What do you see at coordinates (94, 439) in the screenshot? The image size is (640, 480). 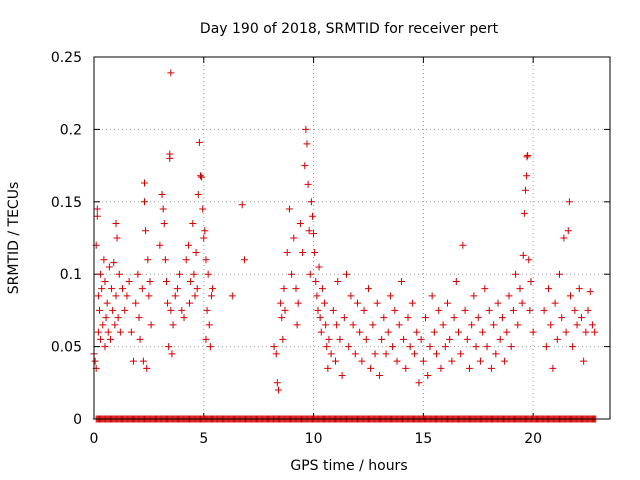 I see `x-tick-label: 0` at bounding box center [94, 439].